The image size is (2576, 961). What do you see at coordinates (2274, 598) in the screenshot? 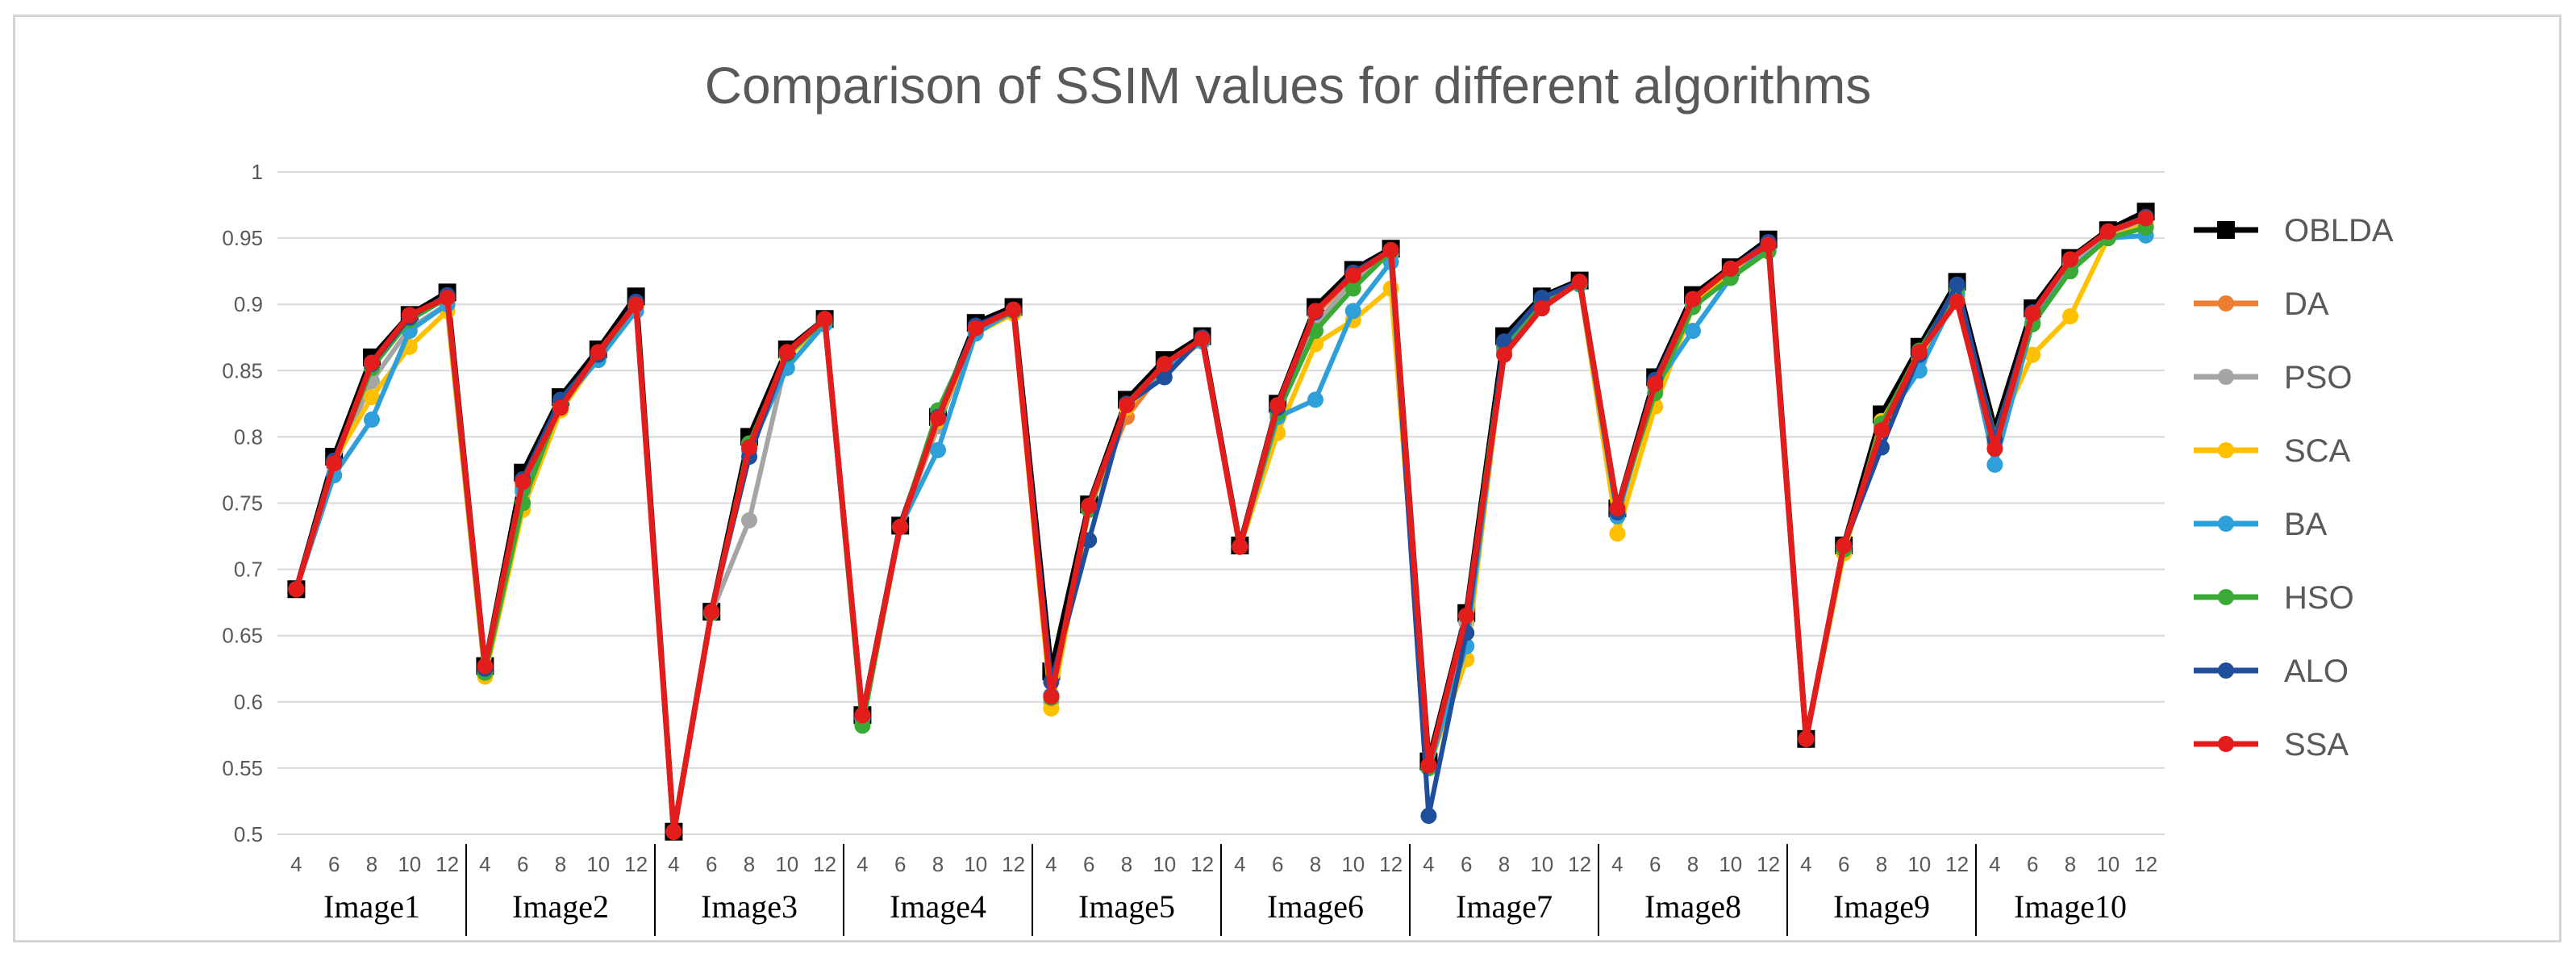
I see `legend-item-hso: HSO` at bounding box center [2274, 598].